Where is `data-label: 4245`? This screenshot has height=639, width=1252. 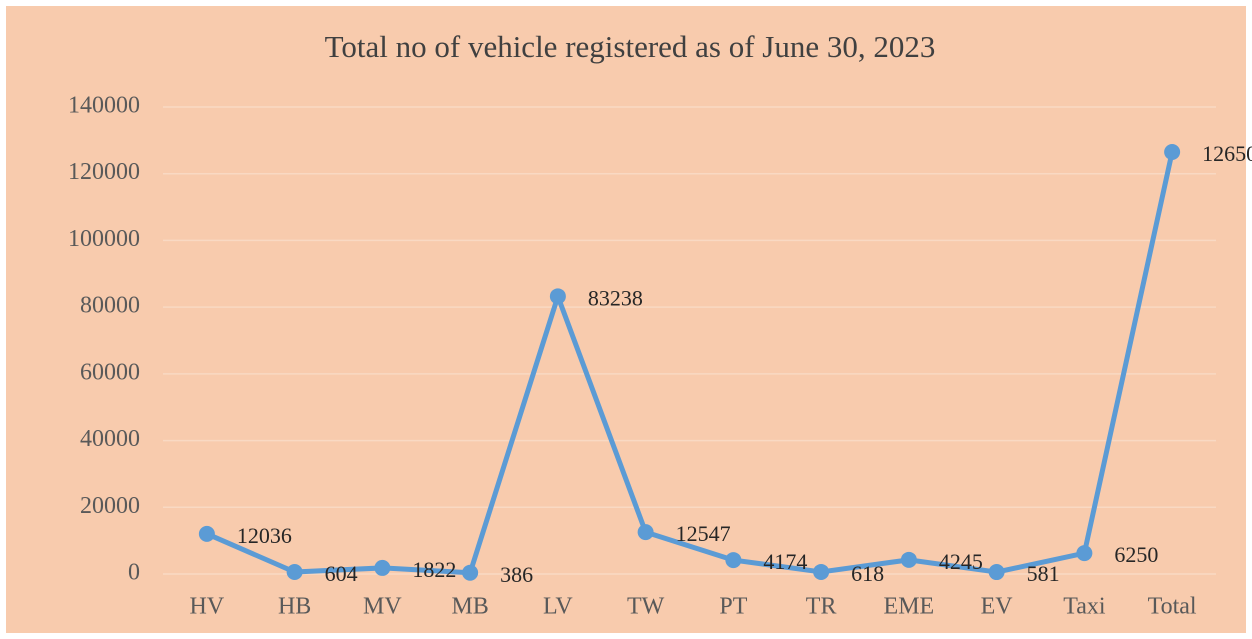
data-label: 4245 is located at coordinates (961, 561).